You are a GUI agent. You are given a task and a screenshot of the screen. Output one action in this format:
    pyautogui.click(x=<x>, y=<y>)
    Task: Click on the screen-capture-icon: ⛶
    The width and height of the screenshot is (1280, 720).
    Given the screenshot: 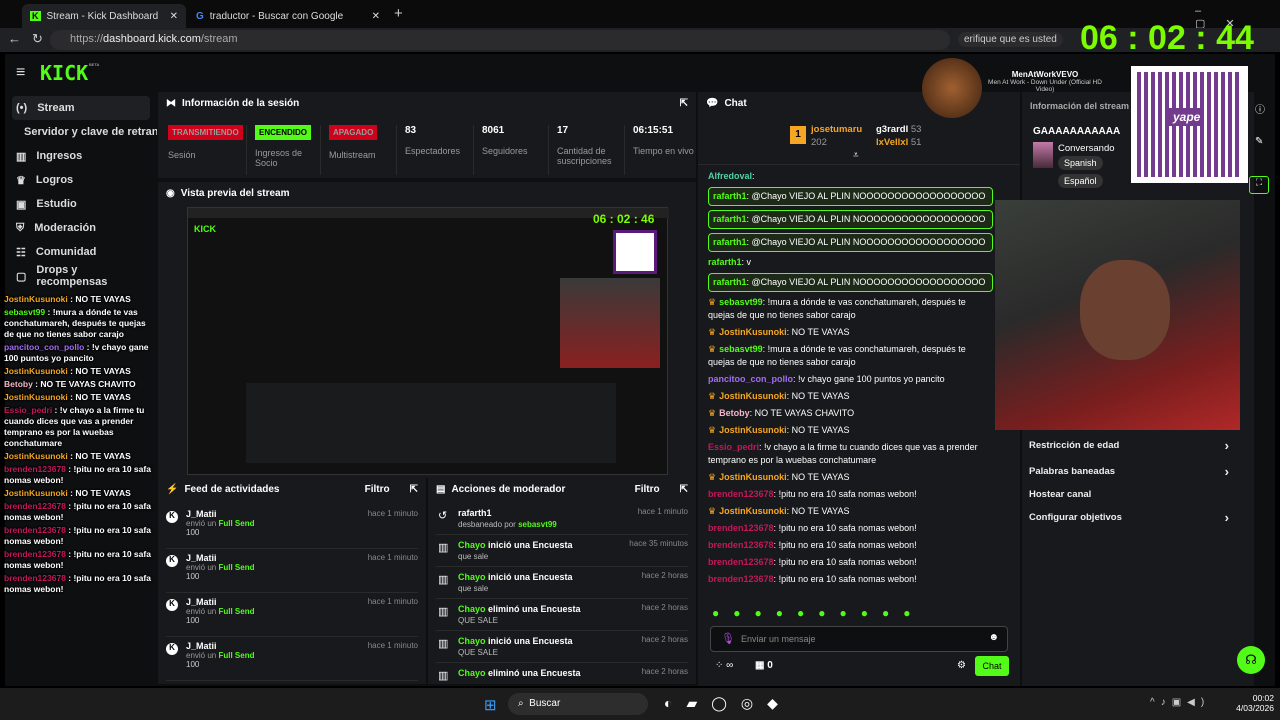 What is the action you would take?
    pyautogui.click(x=1259, y=185)
    